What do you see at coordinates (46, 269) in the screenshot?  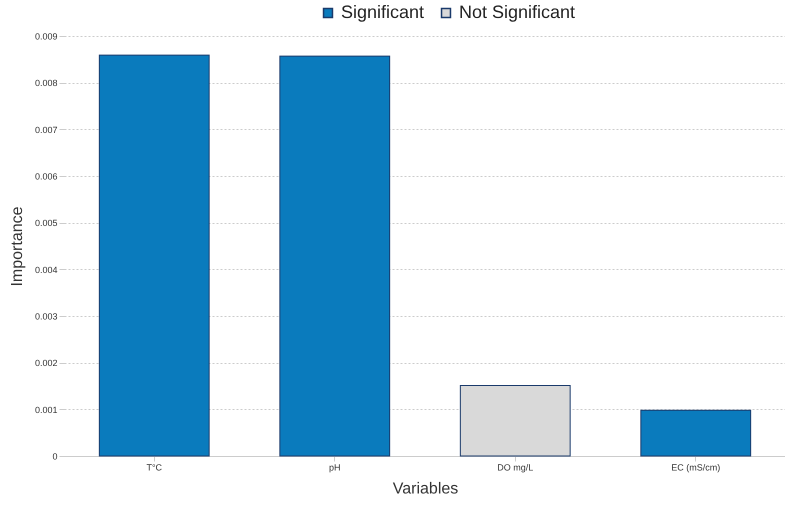 I see `y-tick-label: 0.004` at bounding box center [46, 269].